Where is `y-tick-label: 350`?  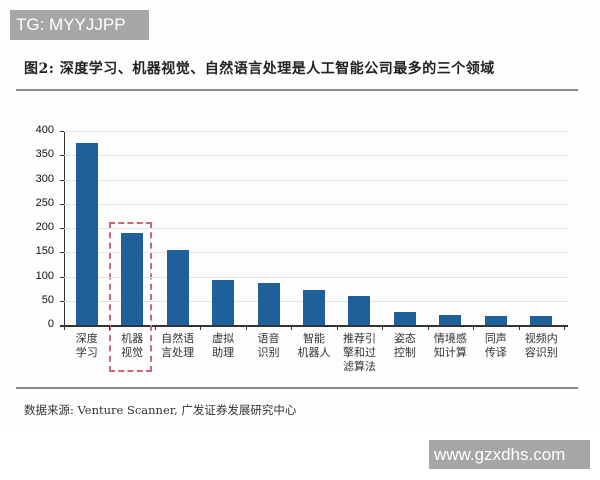
y-tick-label: 350 is located at coordinates (44, 154).